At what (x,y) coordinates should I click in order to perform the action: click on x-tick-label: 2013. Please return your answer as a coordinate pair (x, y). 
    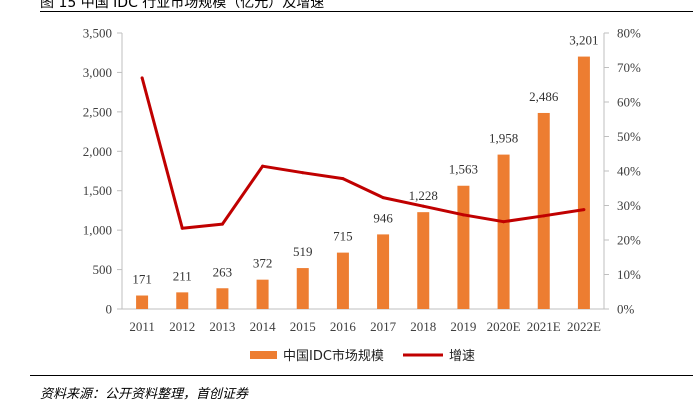
    Looking at the image, I should click on (222, 326).